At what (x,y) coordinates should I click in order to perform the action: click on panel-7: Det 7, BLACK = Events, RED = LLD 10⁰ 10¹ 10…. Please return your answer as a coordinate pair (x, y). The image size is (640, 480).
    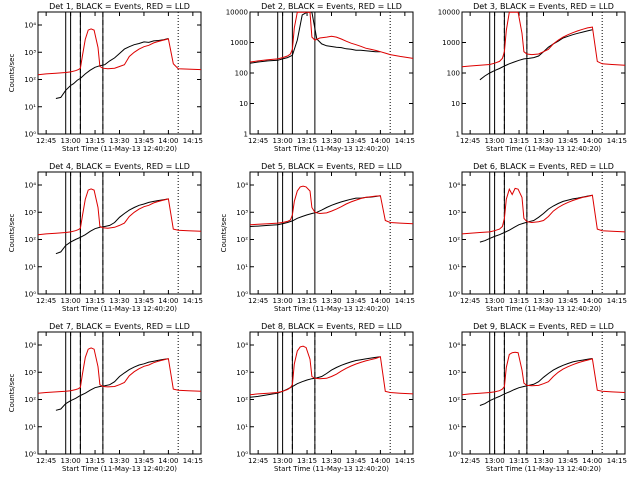
    Looking at the image, I should click on (105, 397).